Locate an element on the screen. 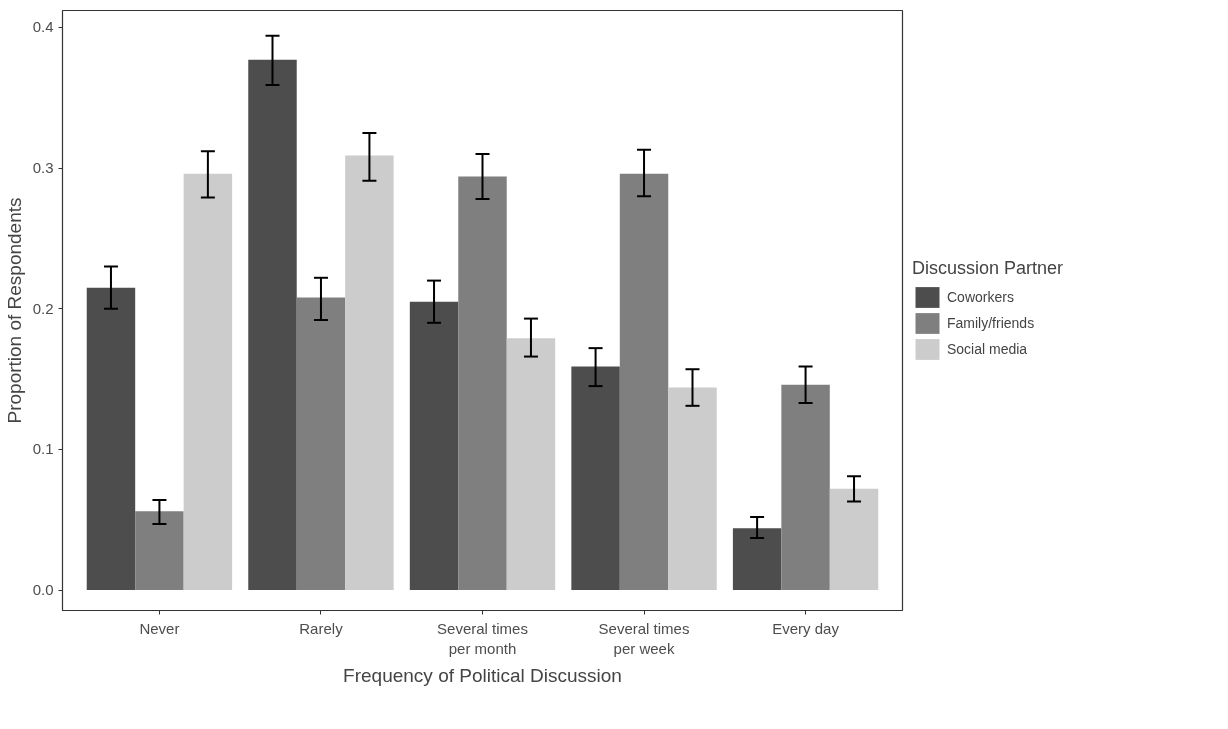  y-tick-label: 0.3 is located at coordinates (43, 168).